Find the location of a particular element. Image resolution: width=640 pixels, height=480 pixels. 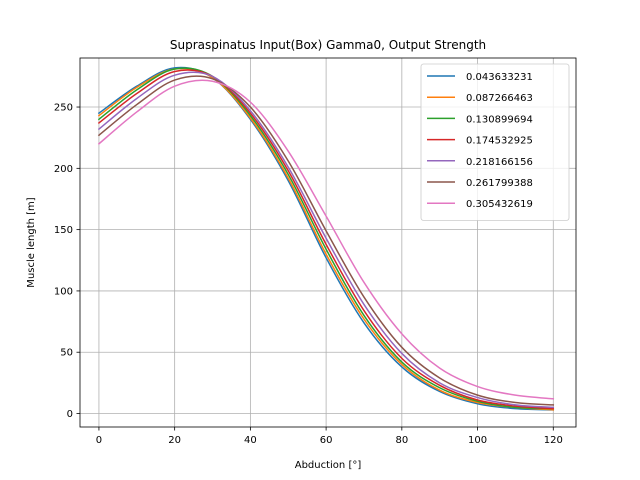

legend-entry: 0.043633231 is located at coordinates (499, 77).